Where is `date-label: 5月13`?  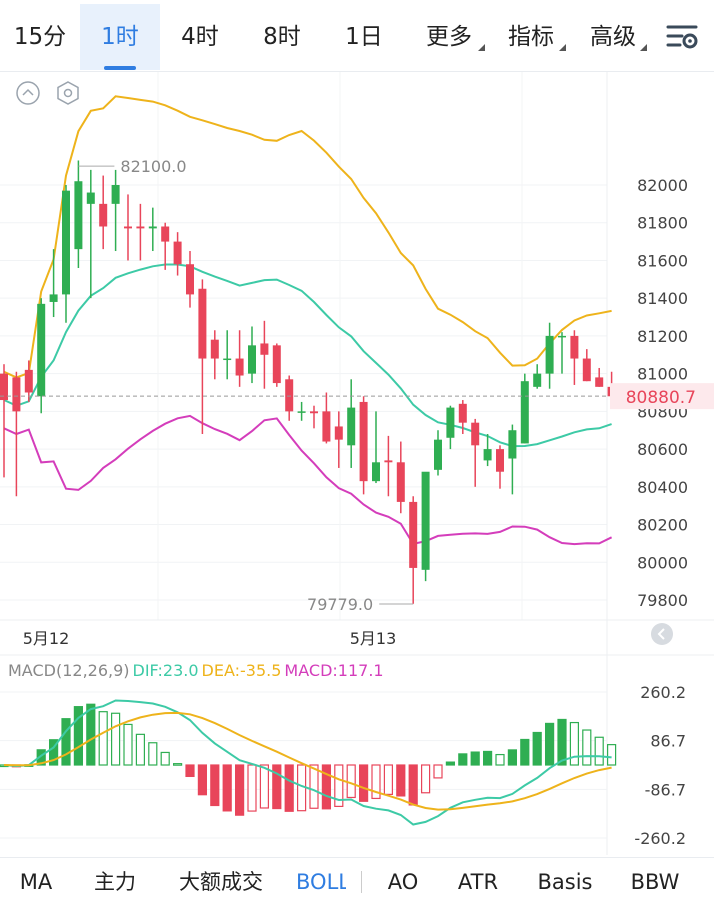
date-label: 5月13 is located at coordinates (373, 638).